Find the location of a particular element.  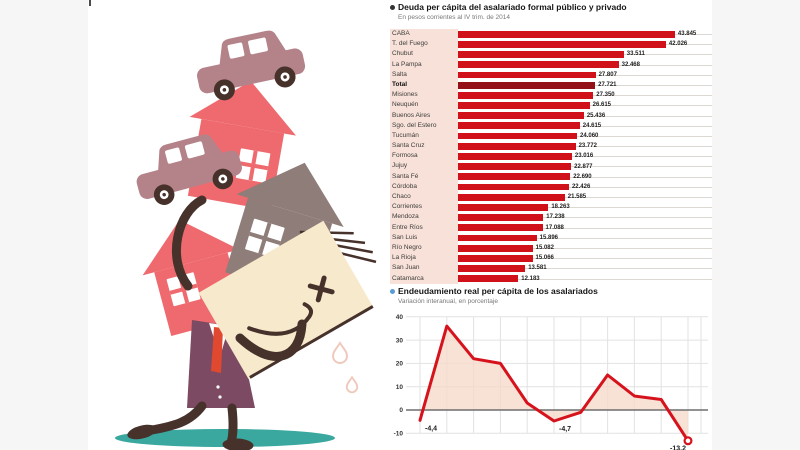

line-chart: 40 30 20 10 0 -10 -4,4 -4,7 -13,2 is located at coordinates (551, 382).